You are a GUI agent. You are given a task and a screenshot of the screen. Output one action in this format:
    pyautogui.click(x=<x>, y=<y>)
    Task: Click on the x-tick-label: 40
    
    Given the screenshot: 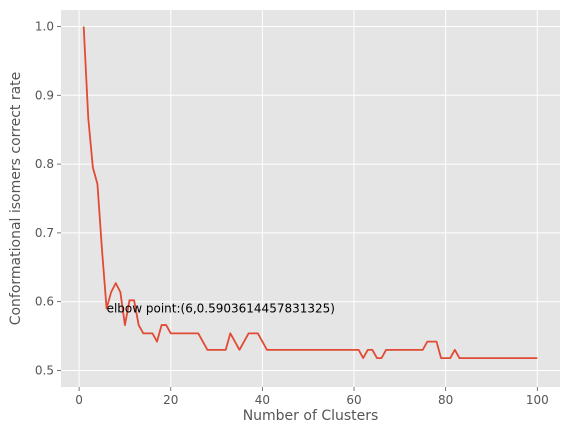 What is the action you would take?
    pyautogui.click(x=262, y=400)
    